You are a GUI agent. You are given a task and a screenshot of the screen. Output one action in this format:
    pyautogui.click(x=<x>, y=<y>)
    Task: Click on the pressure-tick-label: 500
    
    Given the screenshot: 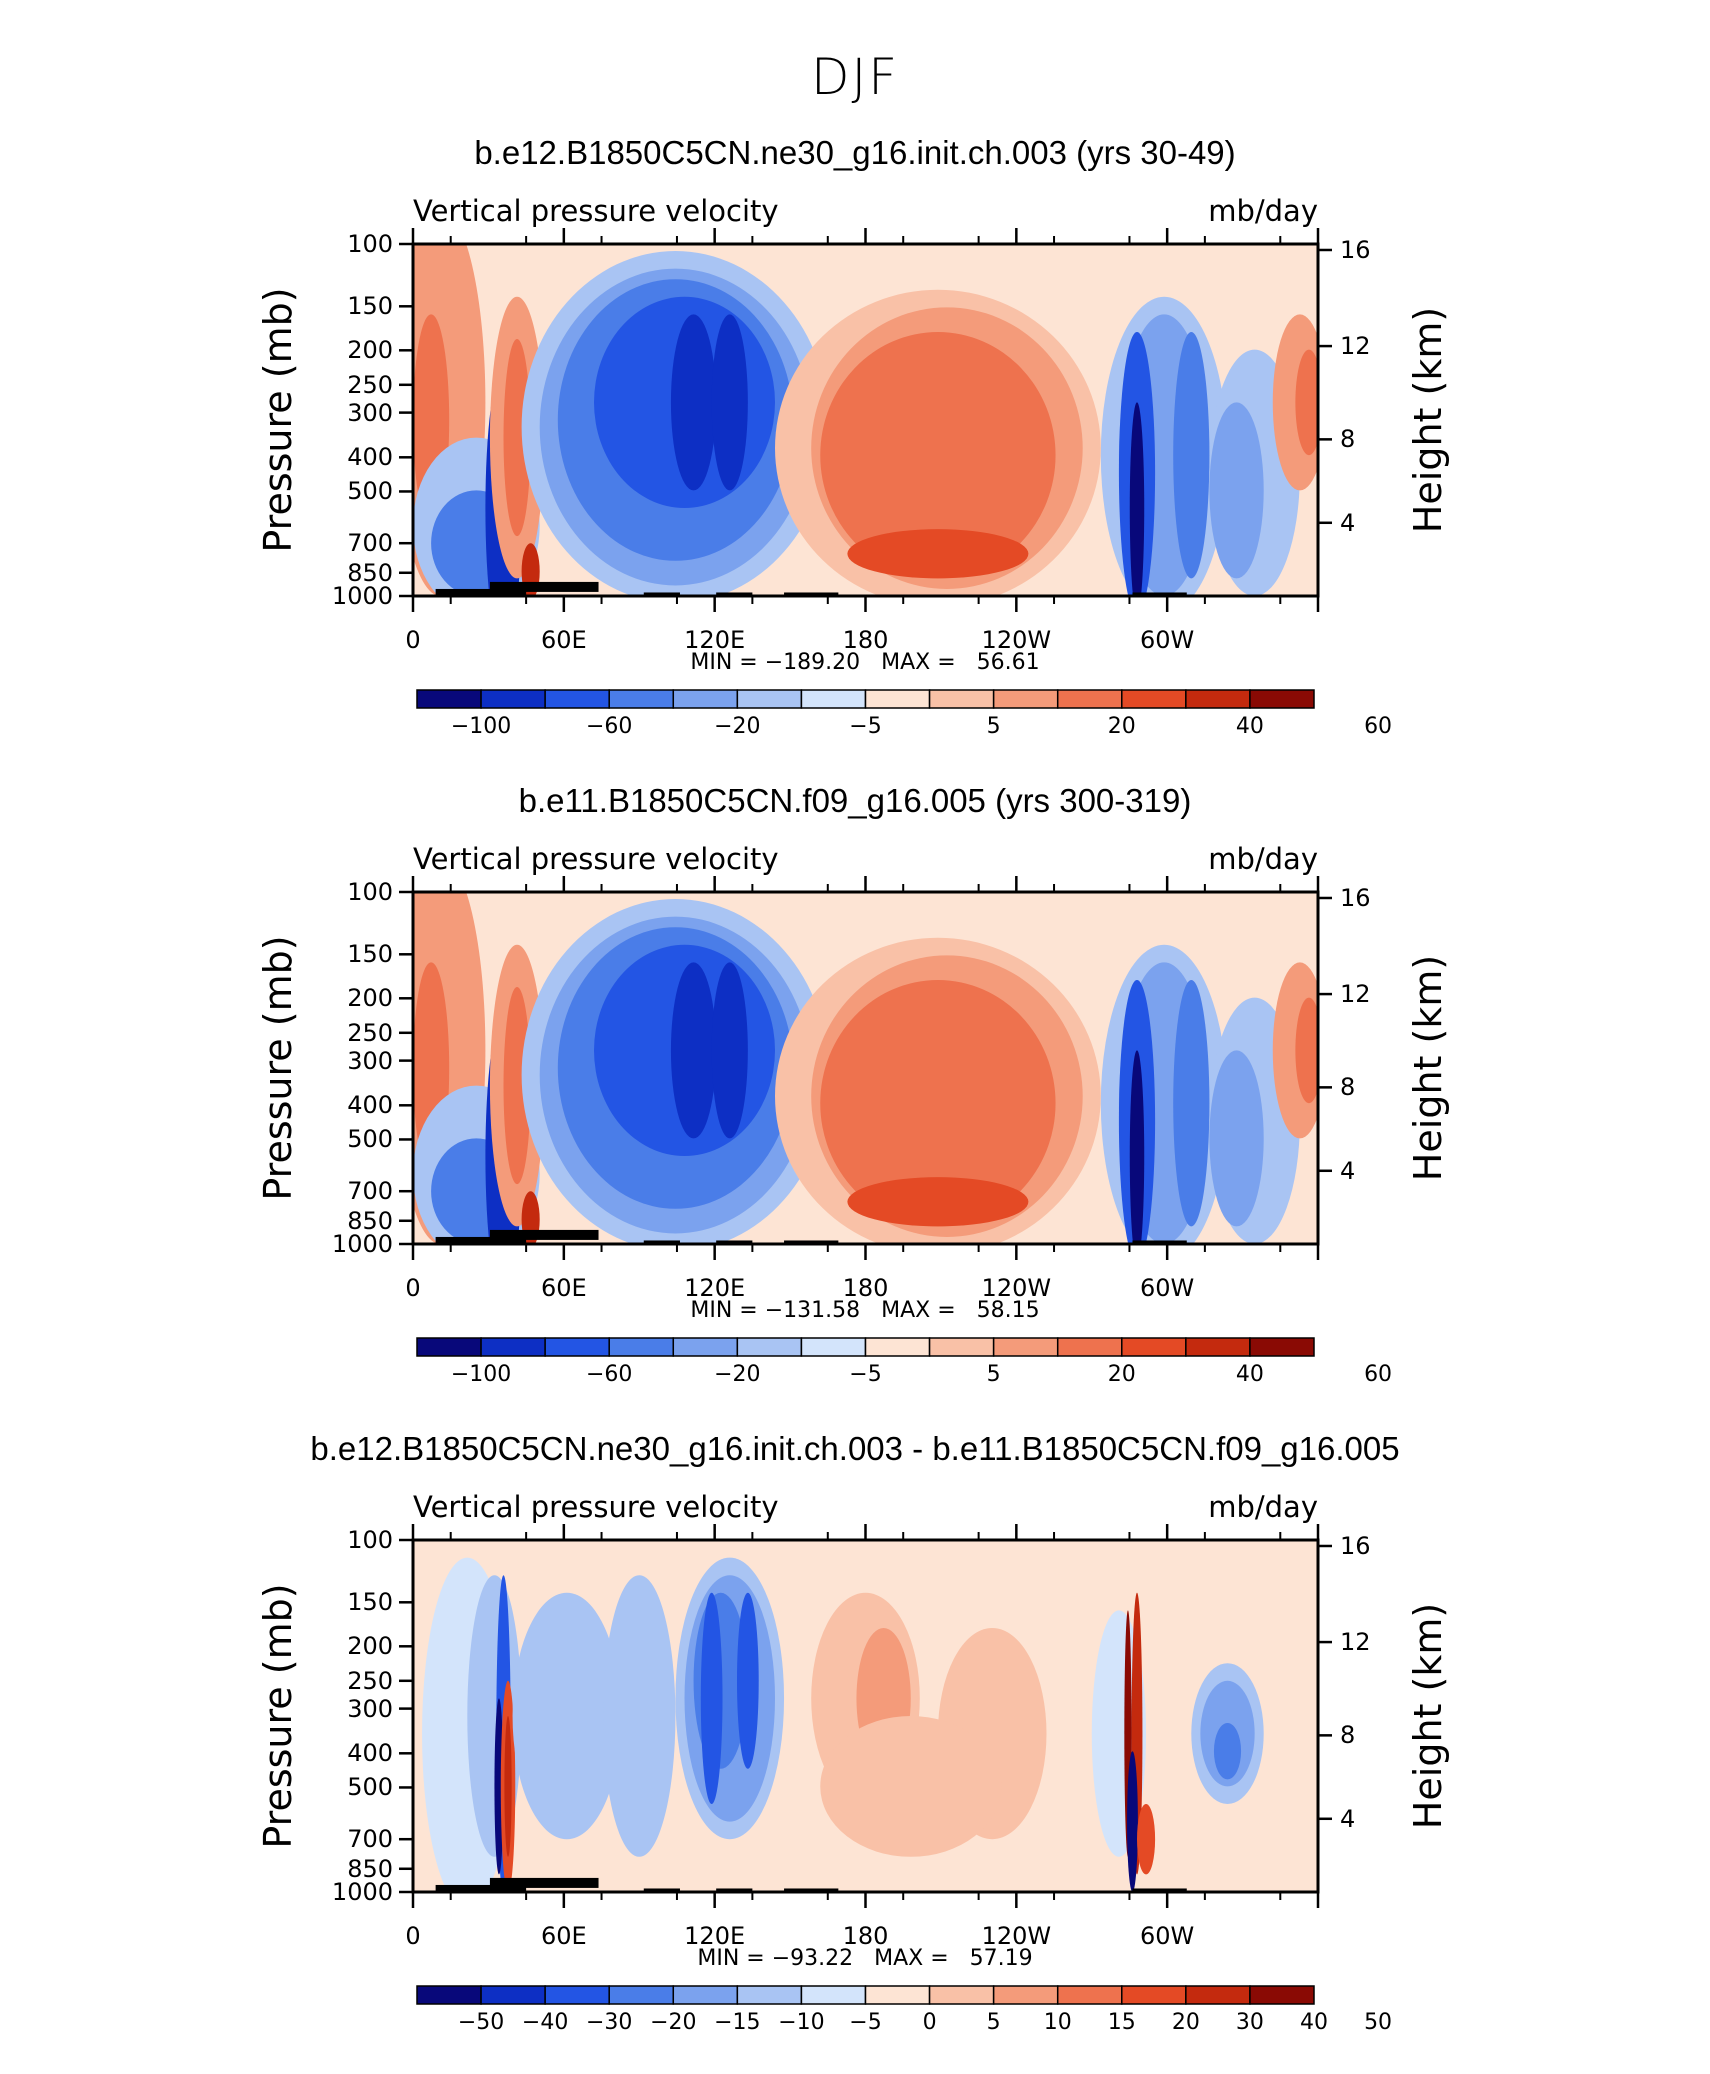 What is the action you would take?
    pyautogui.click(x=370, y=1787)
    